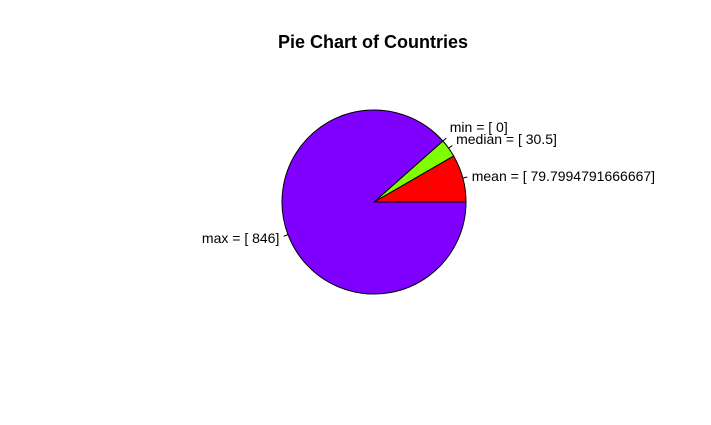  What do you see at coordinates (479, 127) in the screenshot?
I see `pie-label-min: min = [ 0]` at bounding box center [479, 127].